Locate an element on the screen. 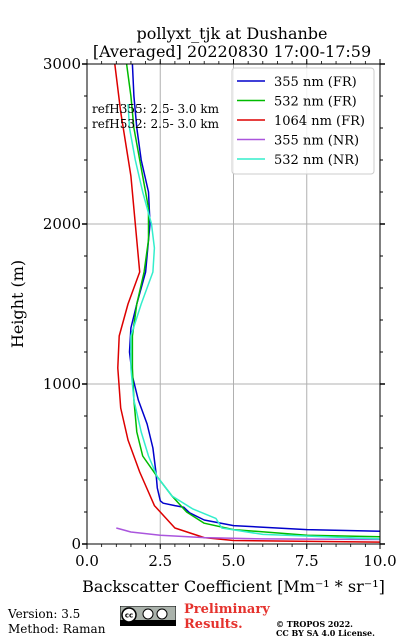  x-axis-label: Backscatter Coefficient [Mm⁻¹ * sr⁻¹] is located at coordinates (233, 586).